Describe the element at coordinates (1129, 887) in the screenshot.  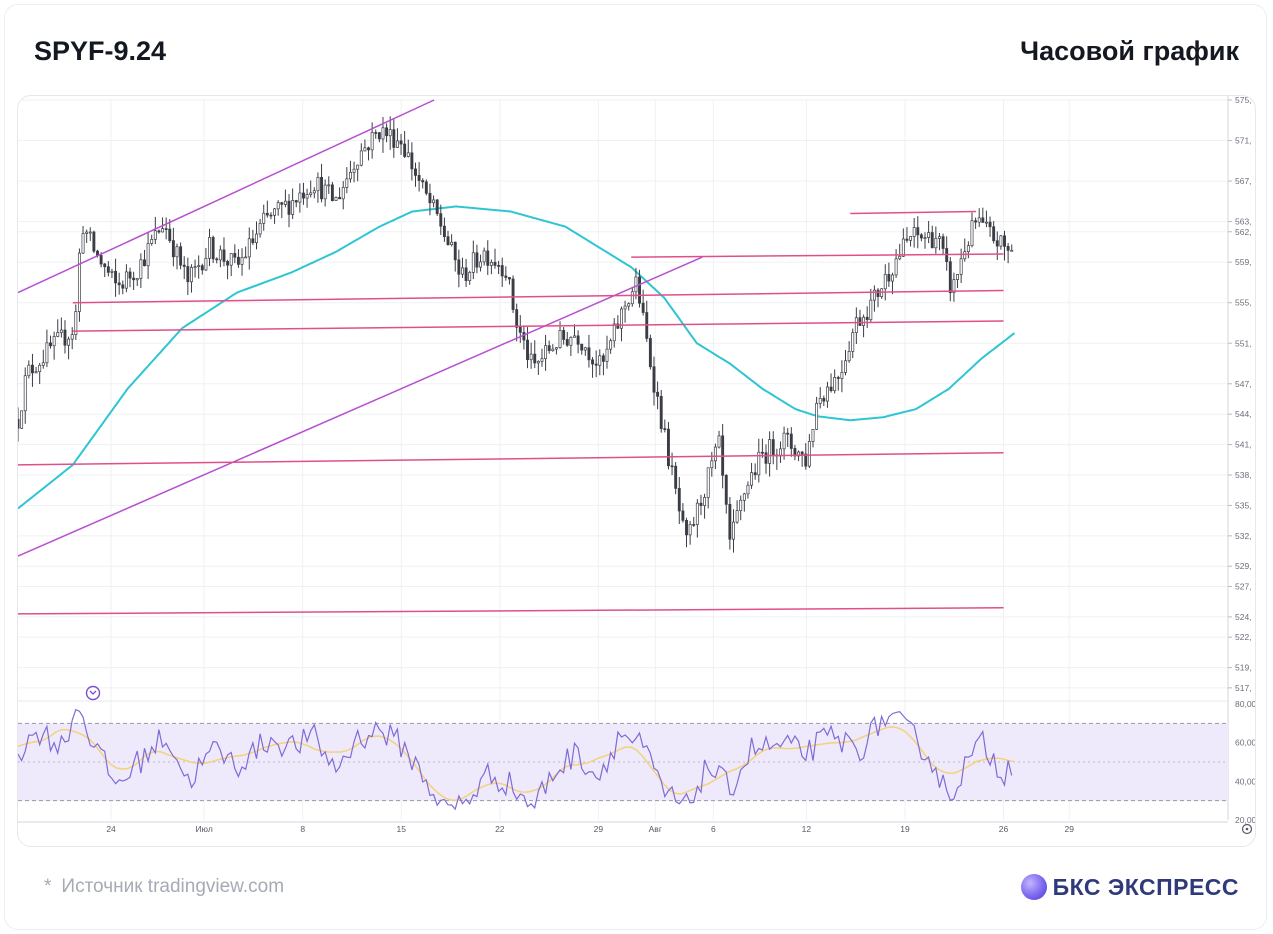
I see `bks-logo: БКС ЭКСПРЕСС` at that location.